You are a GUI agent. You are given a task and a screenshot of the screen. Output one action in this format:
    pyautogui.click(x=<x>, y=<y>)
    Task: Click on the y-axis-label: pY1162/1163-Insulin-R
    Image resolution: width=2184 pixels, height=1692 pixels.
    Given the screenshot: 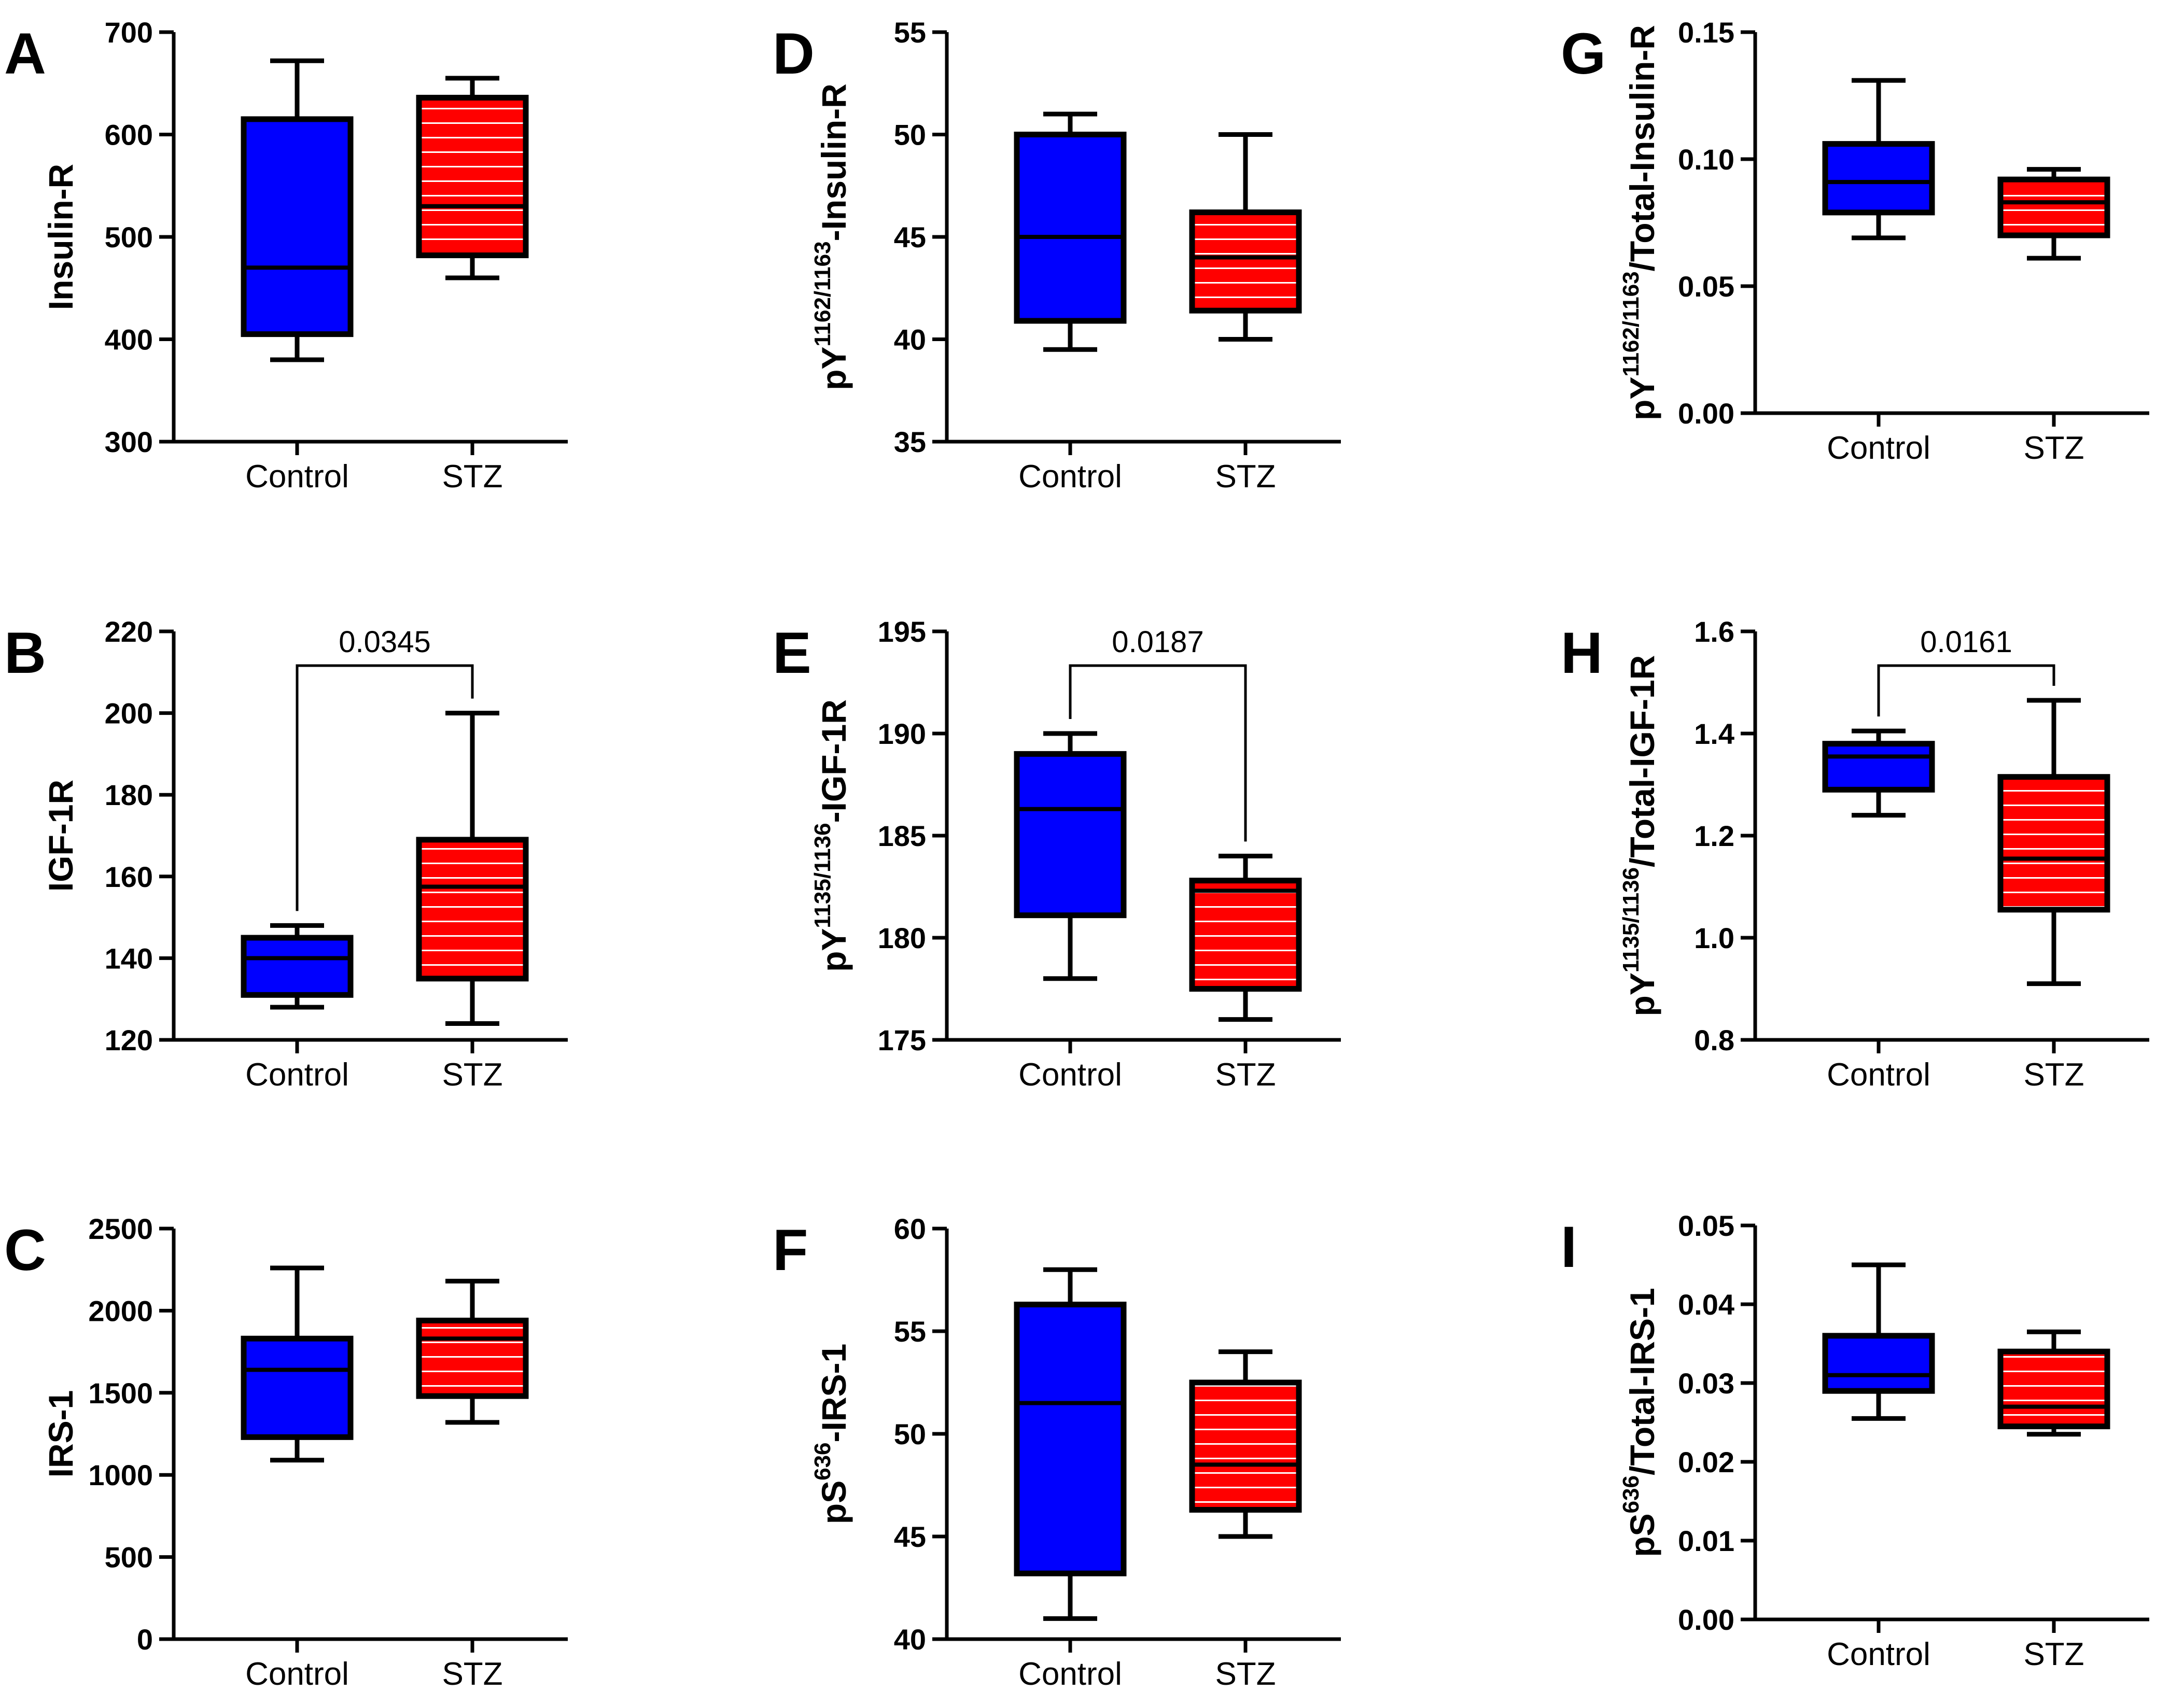 What is the action you would take?
    pyautogui.click(x=831, y=237)
    